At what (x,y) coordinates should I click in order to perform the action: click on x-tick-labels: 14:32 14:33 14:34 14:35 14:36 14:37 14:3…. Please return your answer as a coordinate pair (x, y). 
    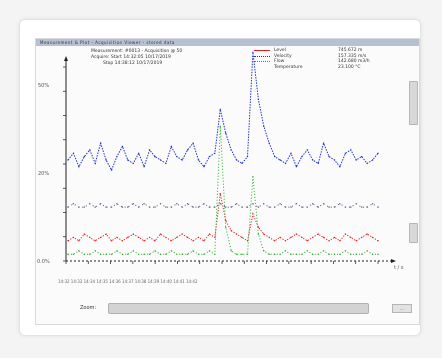
    Looking at the image, I should click on (128, 281).